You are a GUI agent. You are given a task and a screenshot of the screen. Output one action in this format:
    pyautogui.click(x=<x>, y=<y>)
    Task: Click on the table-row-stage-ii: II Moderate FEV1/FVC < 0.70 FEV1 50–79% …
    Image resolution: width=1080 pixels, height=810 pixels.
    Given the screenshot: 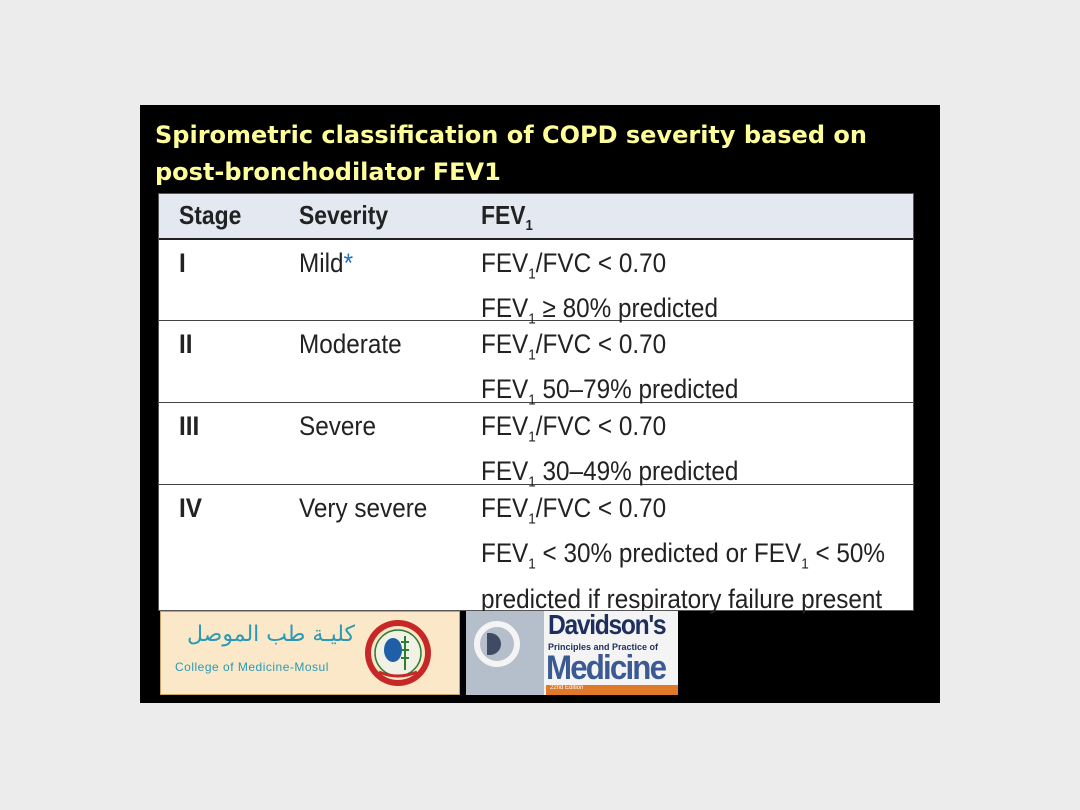 What is the action you would take?
    pyautogui.click(x=536, y=365)
    